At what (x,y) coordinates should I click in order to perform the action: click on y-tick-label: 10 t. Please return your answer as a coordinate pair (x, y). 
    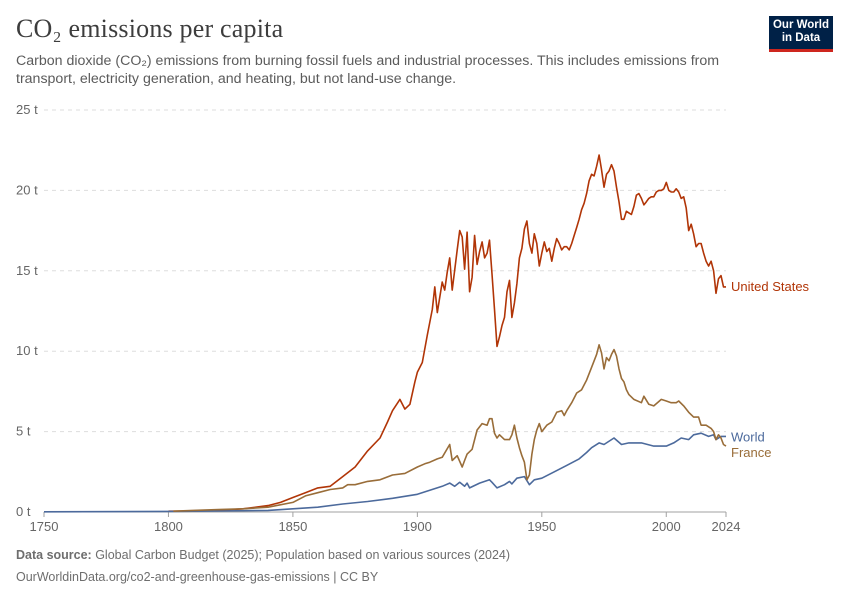
    Looking at the image, I should click on (27, 350).